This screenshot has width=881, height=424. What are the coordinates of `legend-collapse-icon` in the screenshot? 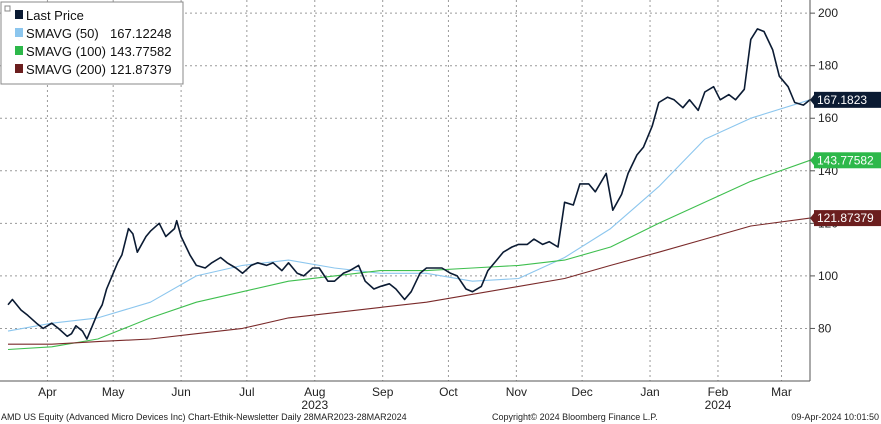 It's located at (7, 8).